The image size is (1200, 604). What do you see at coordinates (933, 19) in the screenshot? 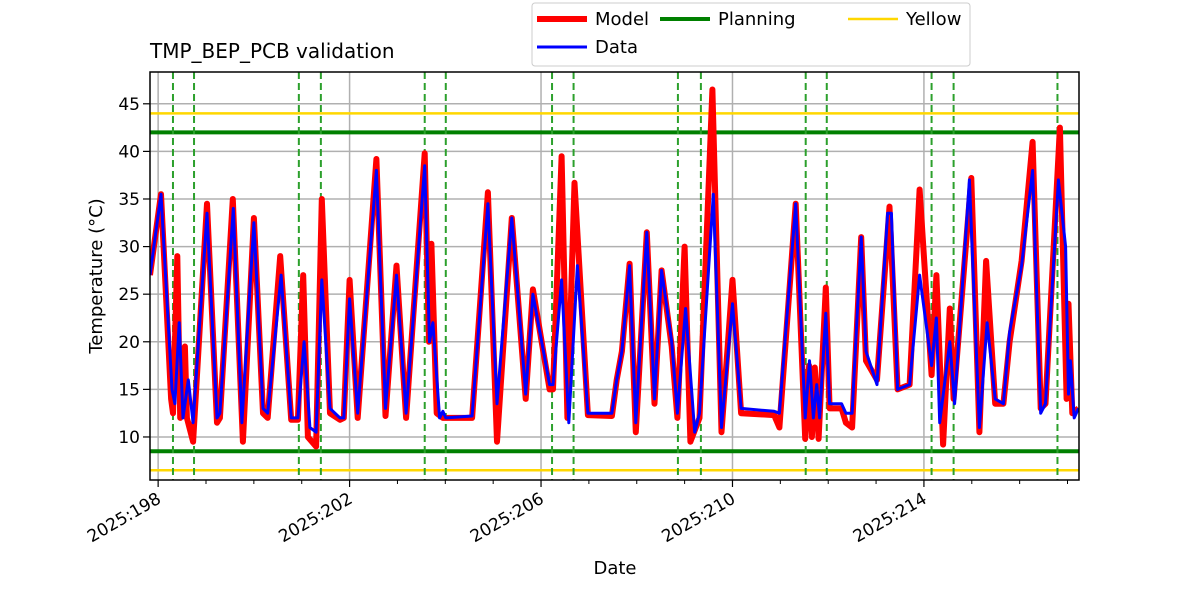
I see `legend-label-yellow: Yellow` at bounding box center [933, 19].